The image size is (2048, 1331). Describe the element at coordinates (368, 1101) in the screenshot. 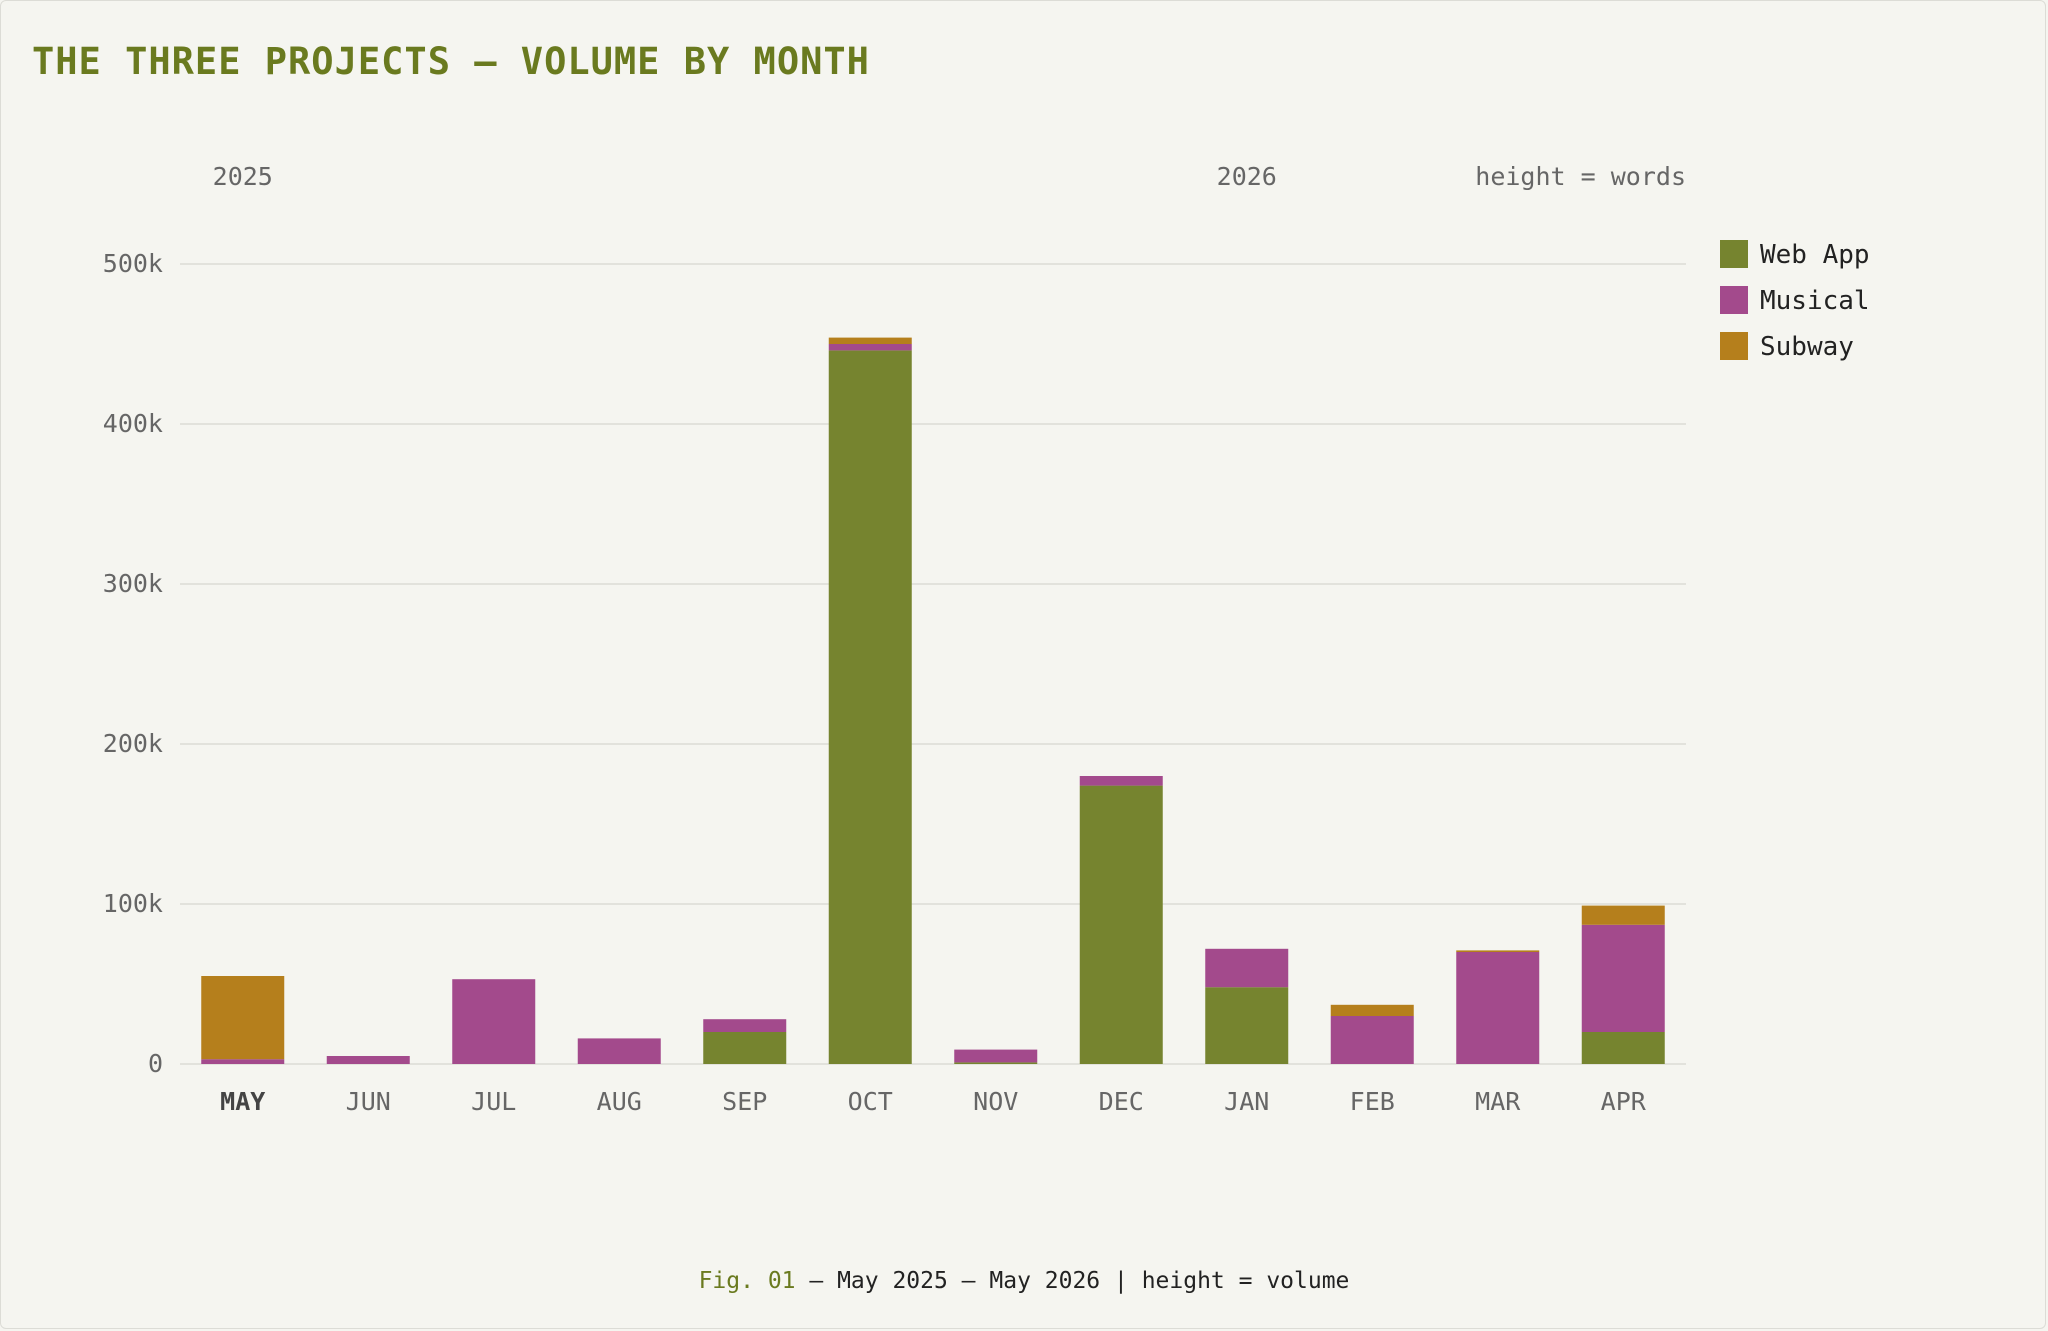

I see `x-tick-label: JUN` at that location.